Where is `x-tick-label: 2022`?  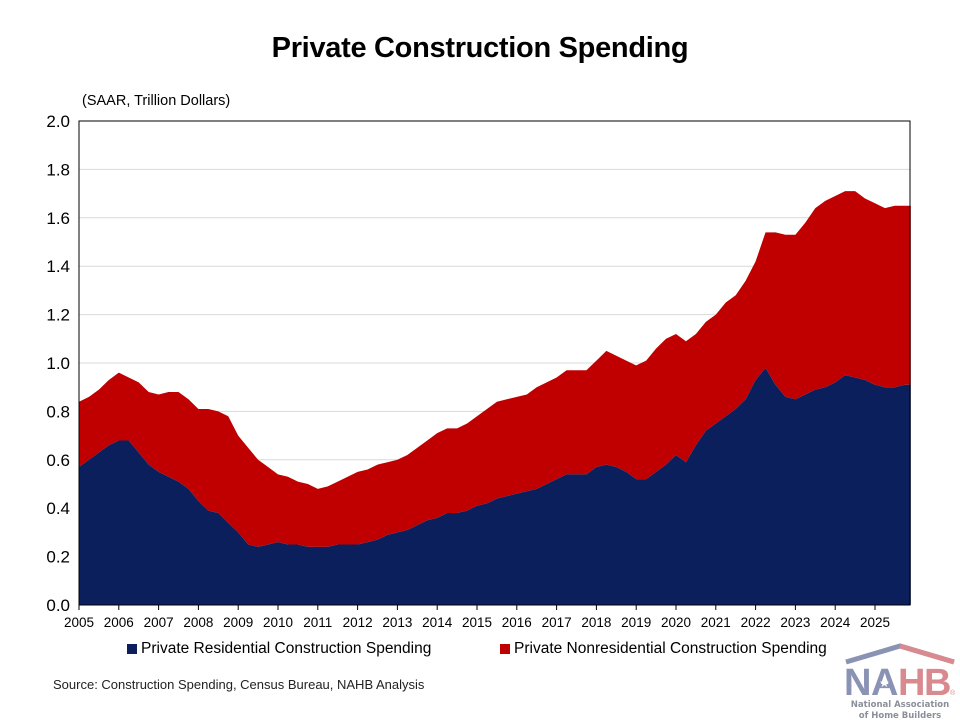
x-tick-label: 2022 is located at coordinates (756, 622).